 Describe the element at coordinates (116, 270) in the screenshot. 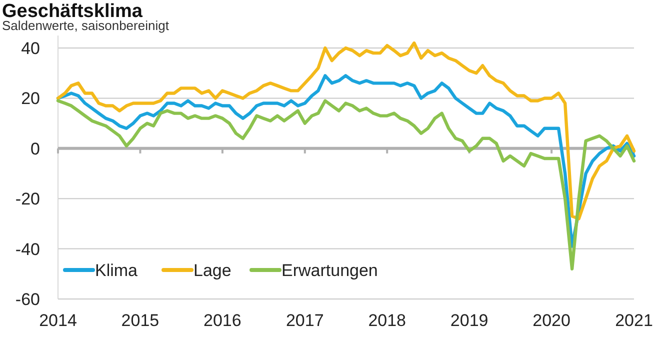

I see `legend-label: Klima` at that location.